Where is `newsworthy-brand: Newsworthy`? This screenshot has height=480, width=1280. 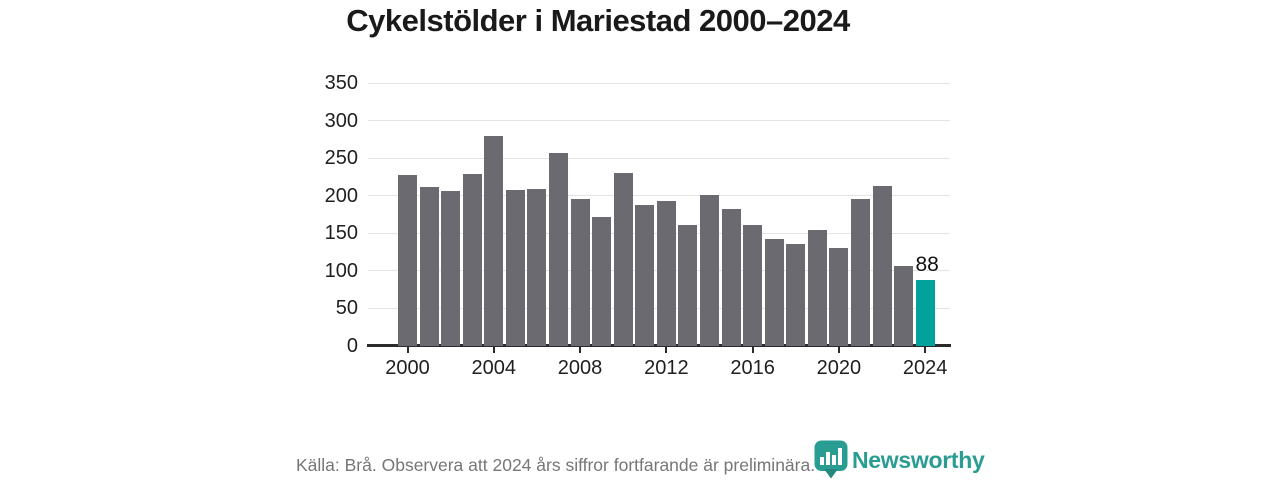
newsworthy-brand: Newsworthy is located at coordinates (899, 459).